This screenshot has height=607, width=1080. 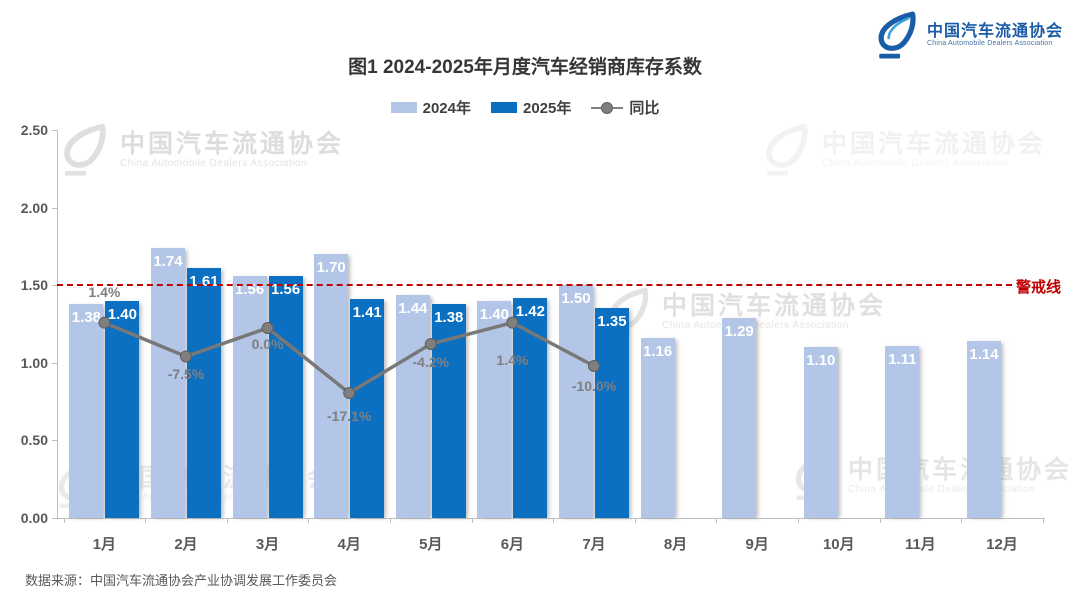 I want to click on legend-item-2025: 2025年, so click(x=531, y=107).